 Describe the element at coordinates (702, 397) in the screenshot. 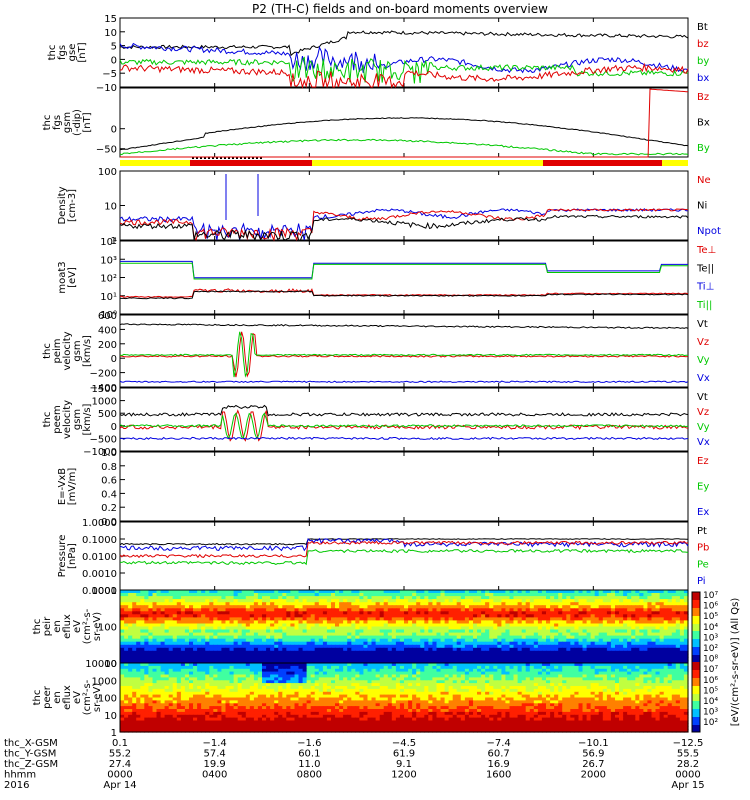

I see `legend-vt: Vt` at that location.